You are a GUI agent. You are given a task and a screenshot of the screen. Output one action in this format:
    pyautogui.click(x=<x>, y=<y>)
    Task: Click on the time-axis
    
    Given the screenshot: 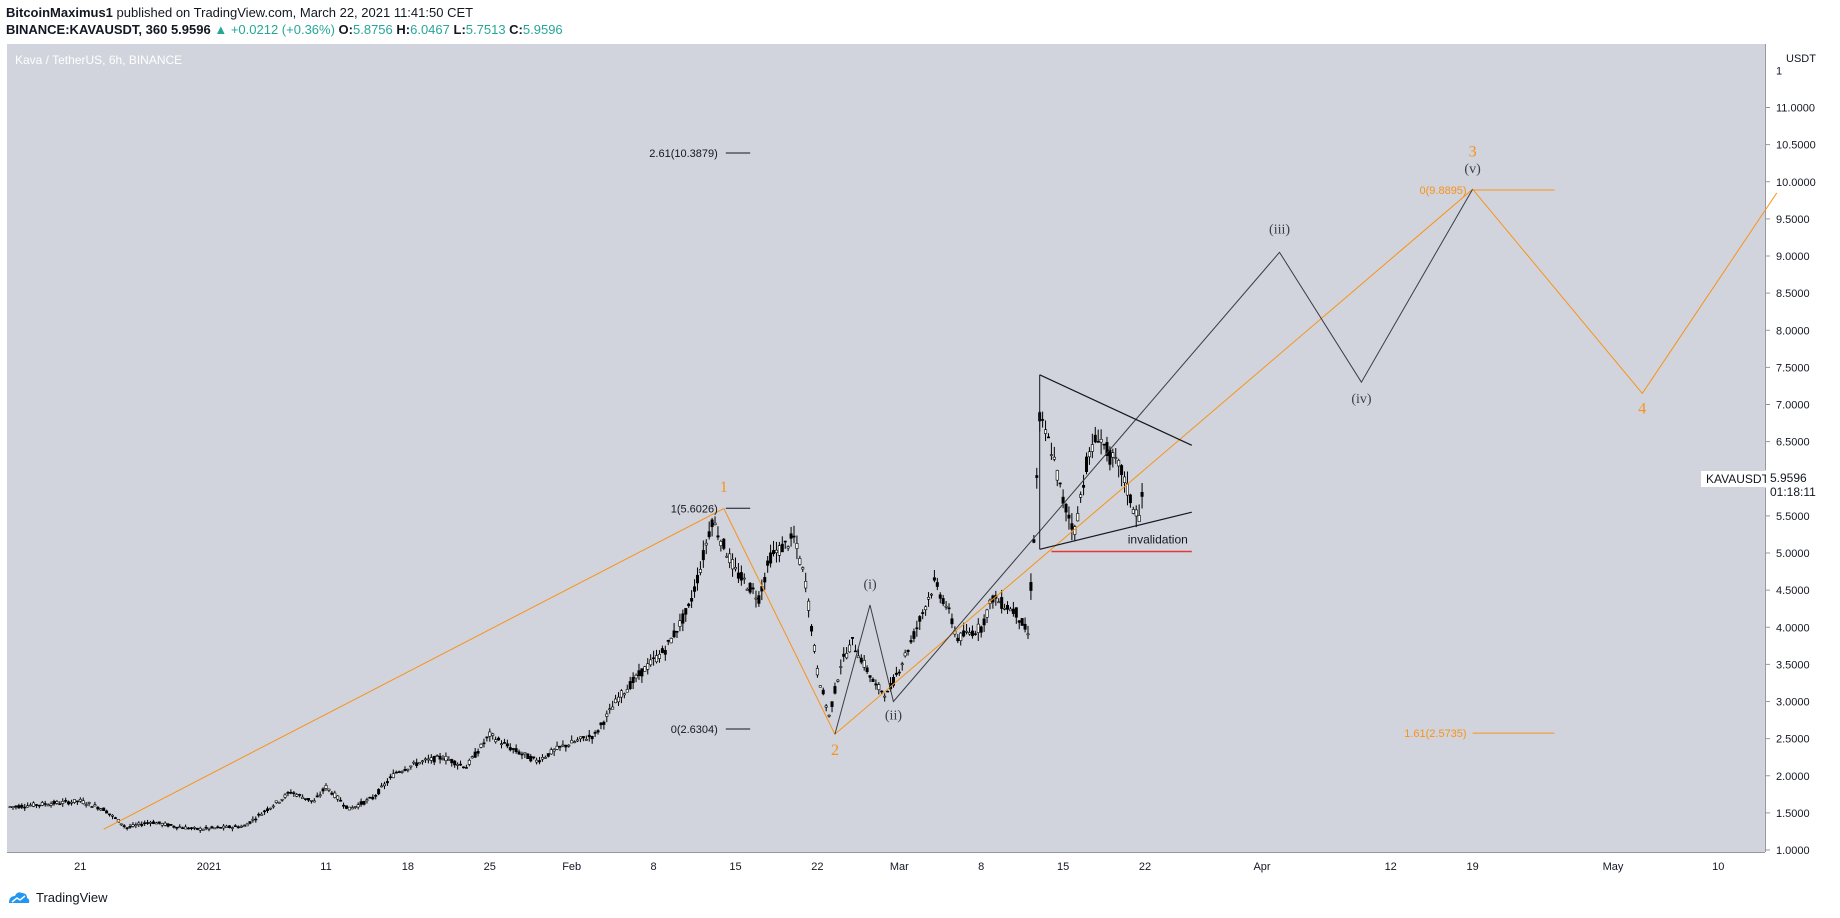 What is the action you would take?
    pyautogui.click(x=886, y=865)
    